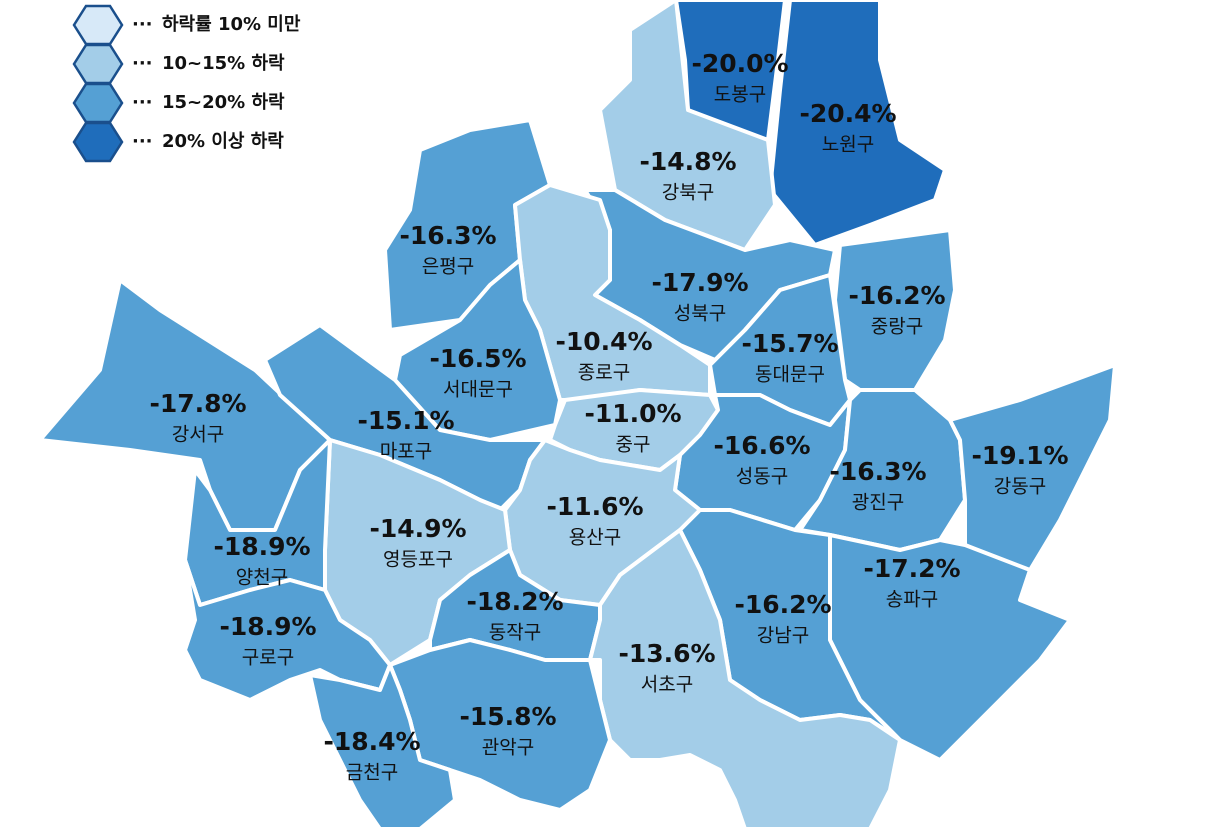 The image size is (1228, 829). I want to click on district-name: 마포구, so click(406, 452).